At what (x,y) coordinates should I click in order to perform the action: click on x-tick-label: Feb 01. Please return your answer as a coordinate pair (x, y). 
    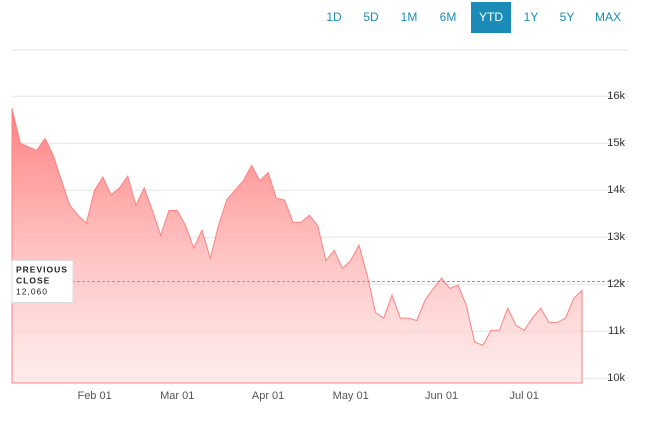
    Looking at the image, I should click on (94, 396).